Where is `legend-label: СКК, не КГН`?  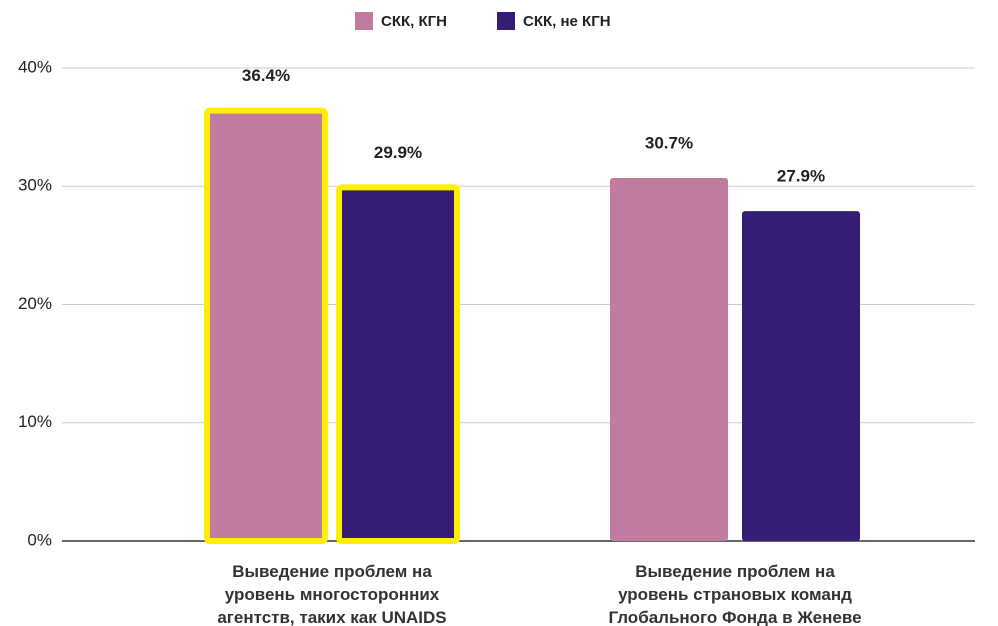
legend-label: СКК, не КГН is located at coordinates (567, 21).